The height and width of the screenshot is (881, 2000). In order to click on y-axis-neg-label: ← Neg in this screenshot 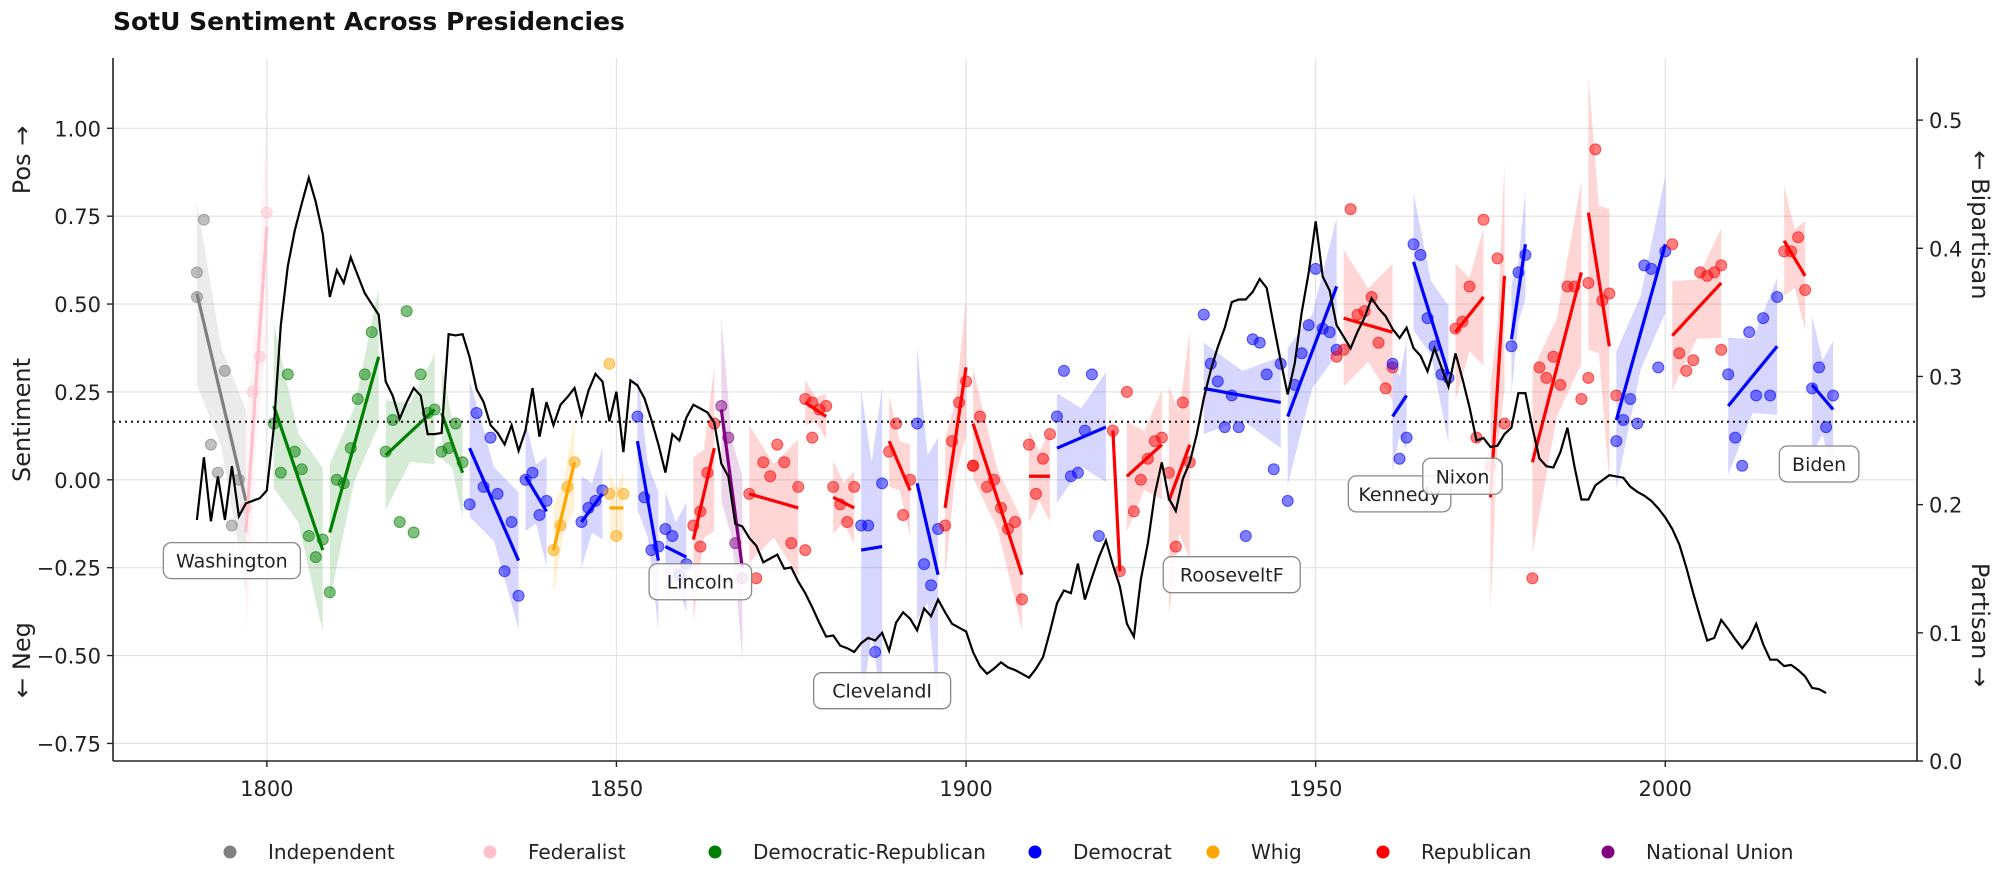, I will do `click(22, 660)`.